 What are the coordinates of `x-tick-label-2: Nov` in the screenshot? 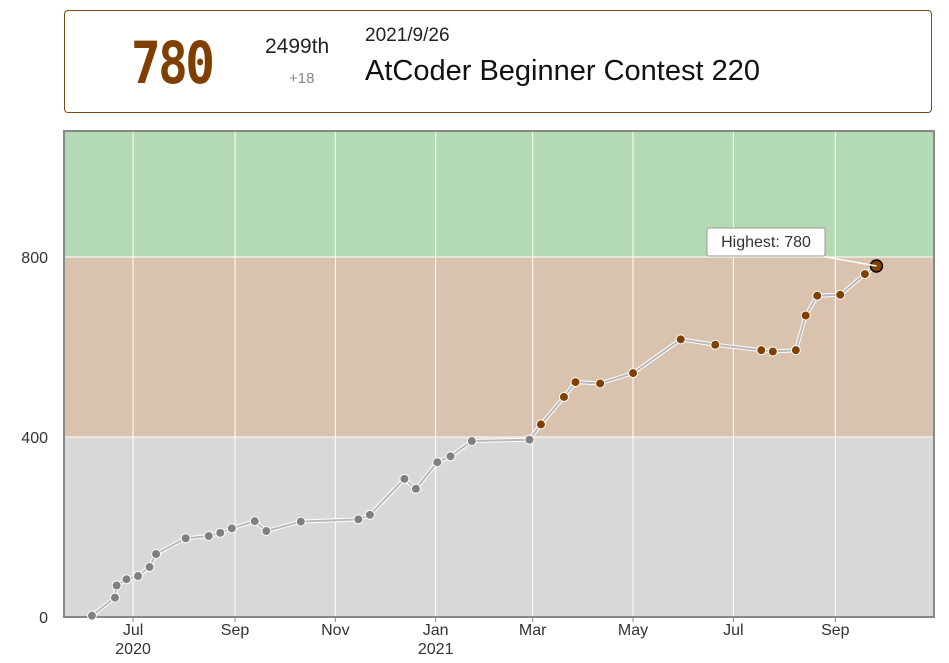 It's located at (335, 630).